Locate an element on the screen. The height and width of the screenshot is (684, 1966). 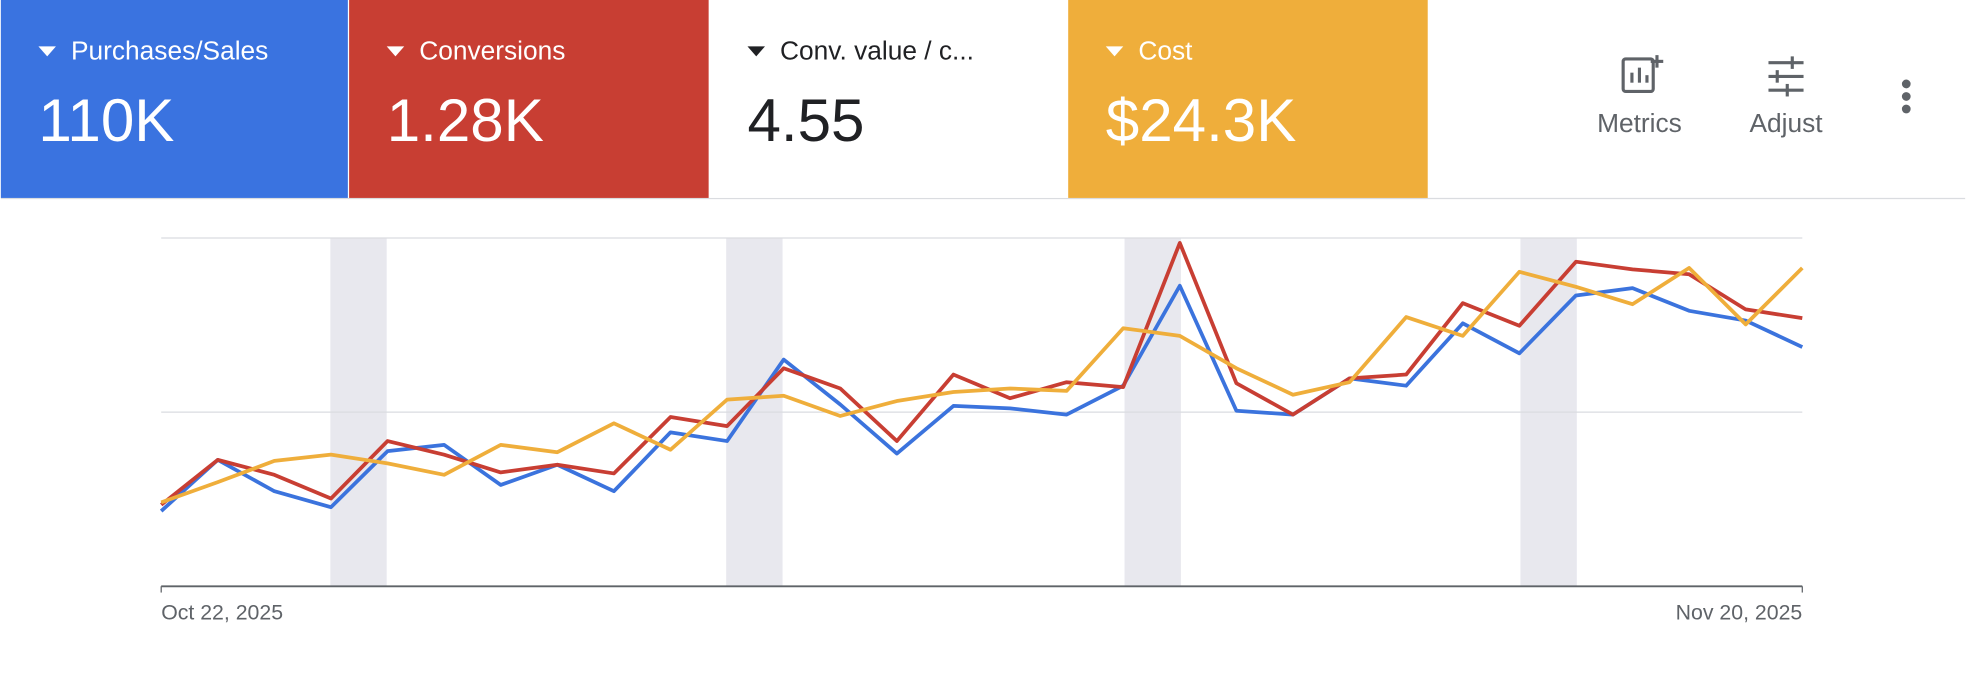
metric-tile: Purchases/Sales 110K is located at coordinates (174, 99).